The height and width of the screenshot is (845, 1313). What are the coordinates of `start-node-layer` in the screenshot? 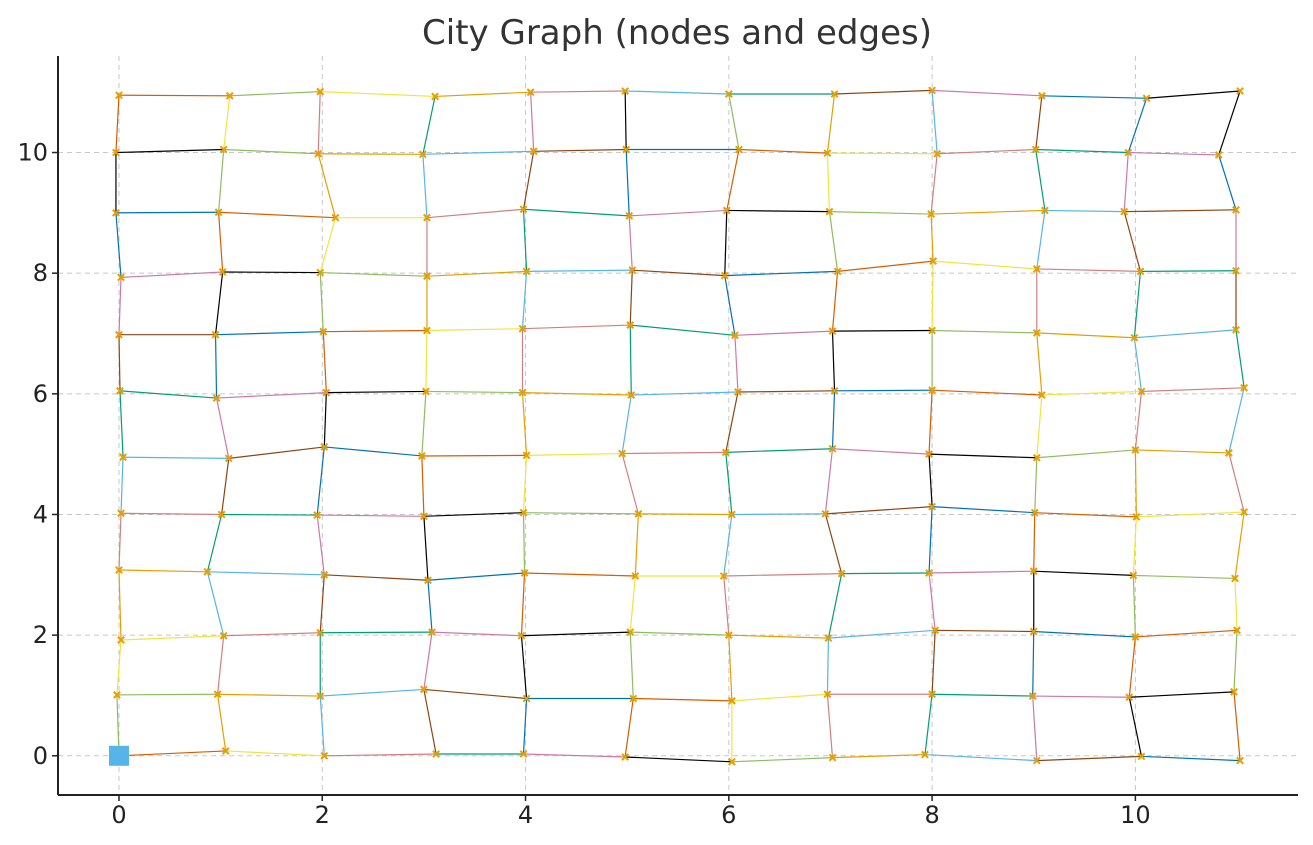 It's located at (118, 755).